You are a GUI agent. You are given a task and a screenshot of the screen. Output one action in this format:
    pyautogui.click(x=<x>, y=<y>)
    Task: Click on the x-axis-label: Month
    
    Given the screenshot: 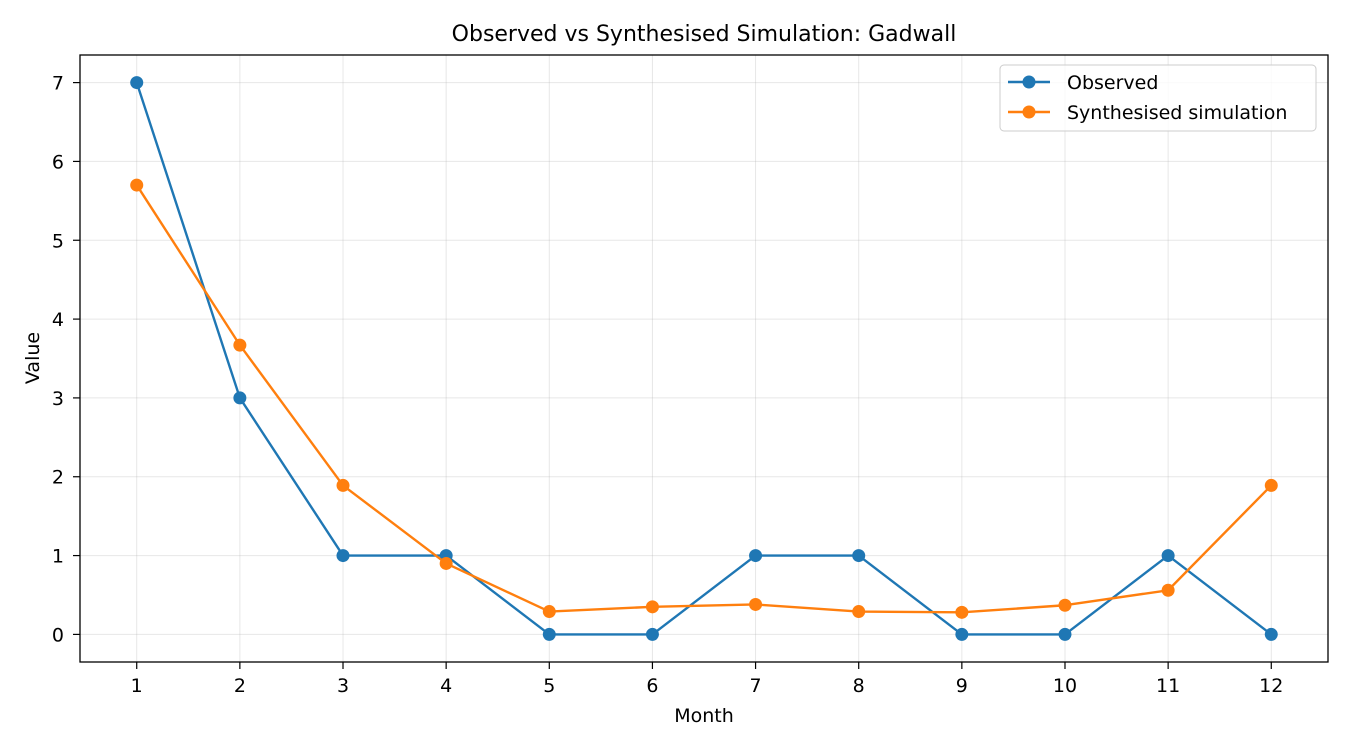 What is the action you would take?
    pyautogui.click(x=704, y=716)
    